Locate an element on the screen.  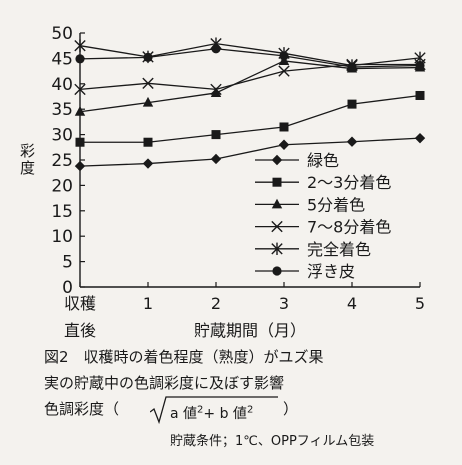
y-tick-label: 10 is located at coordinates (62, 237).